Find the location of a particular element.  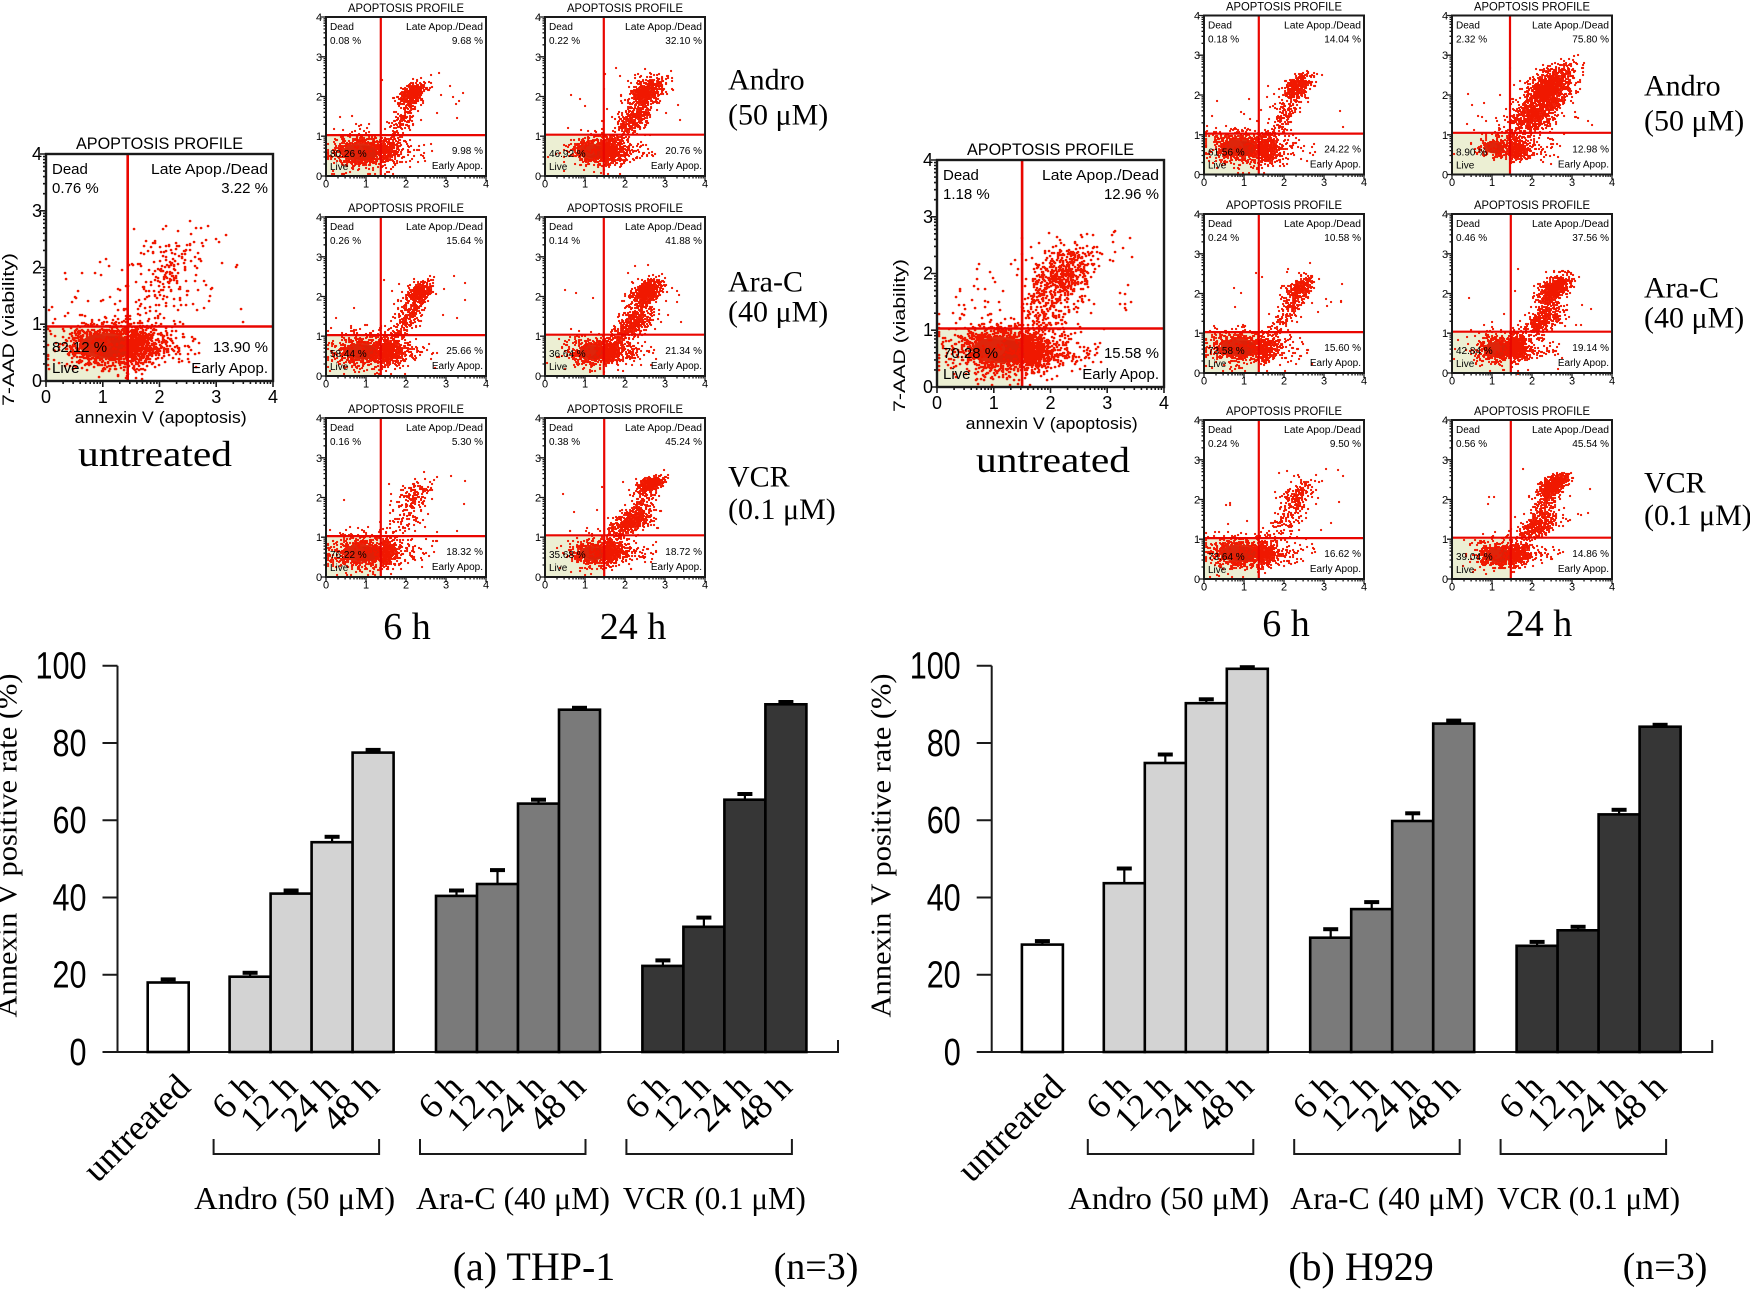

svg-text: 0.22 % is located at coordinates (564, 41).